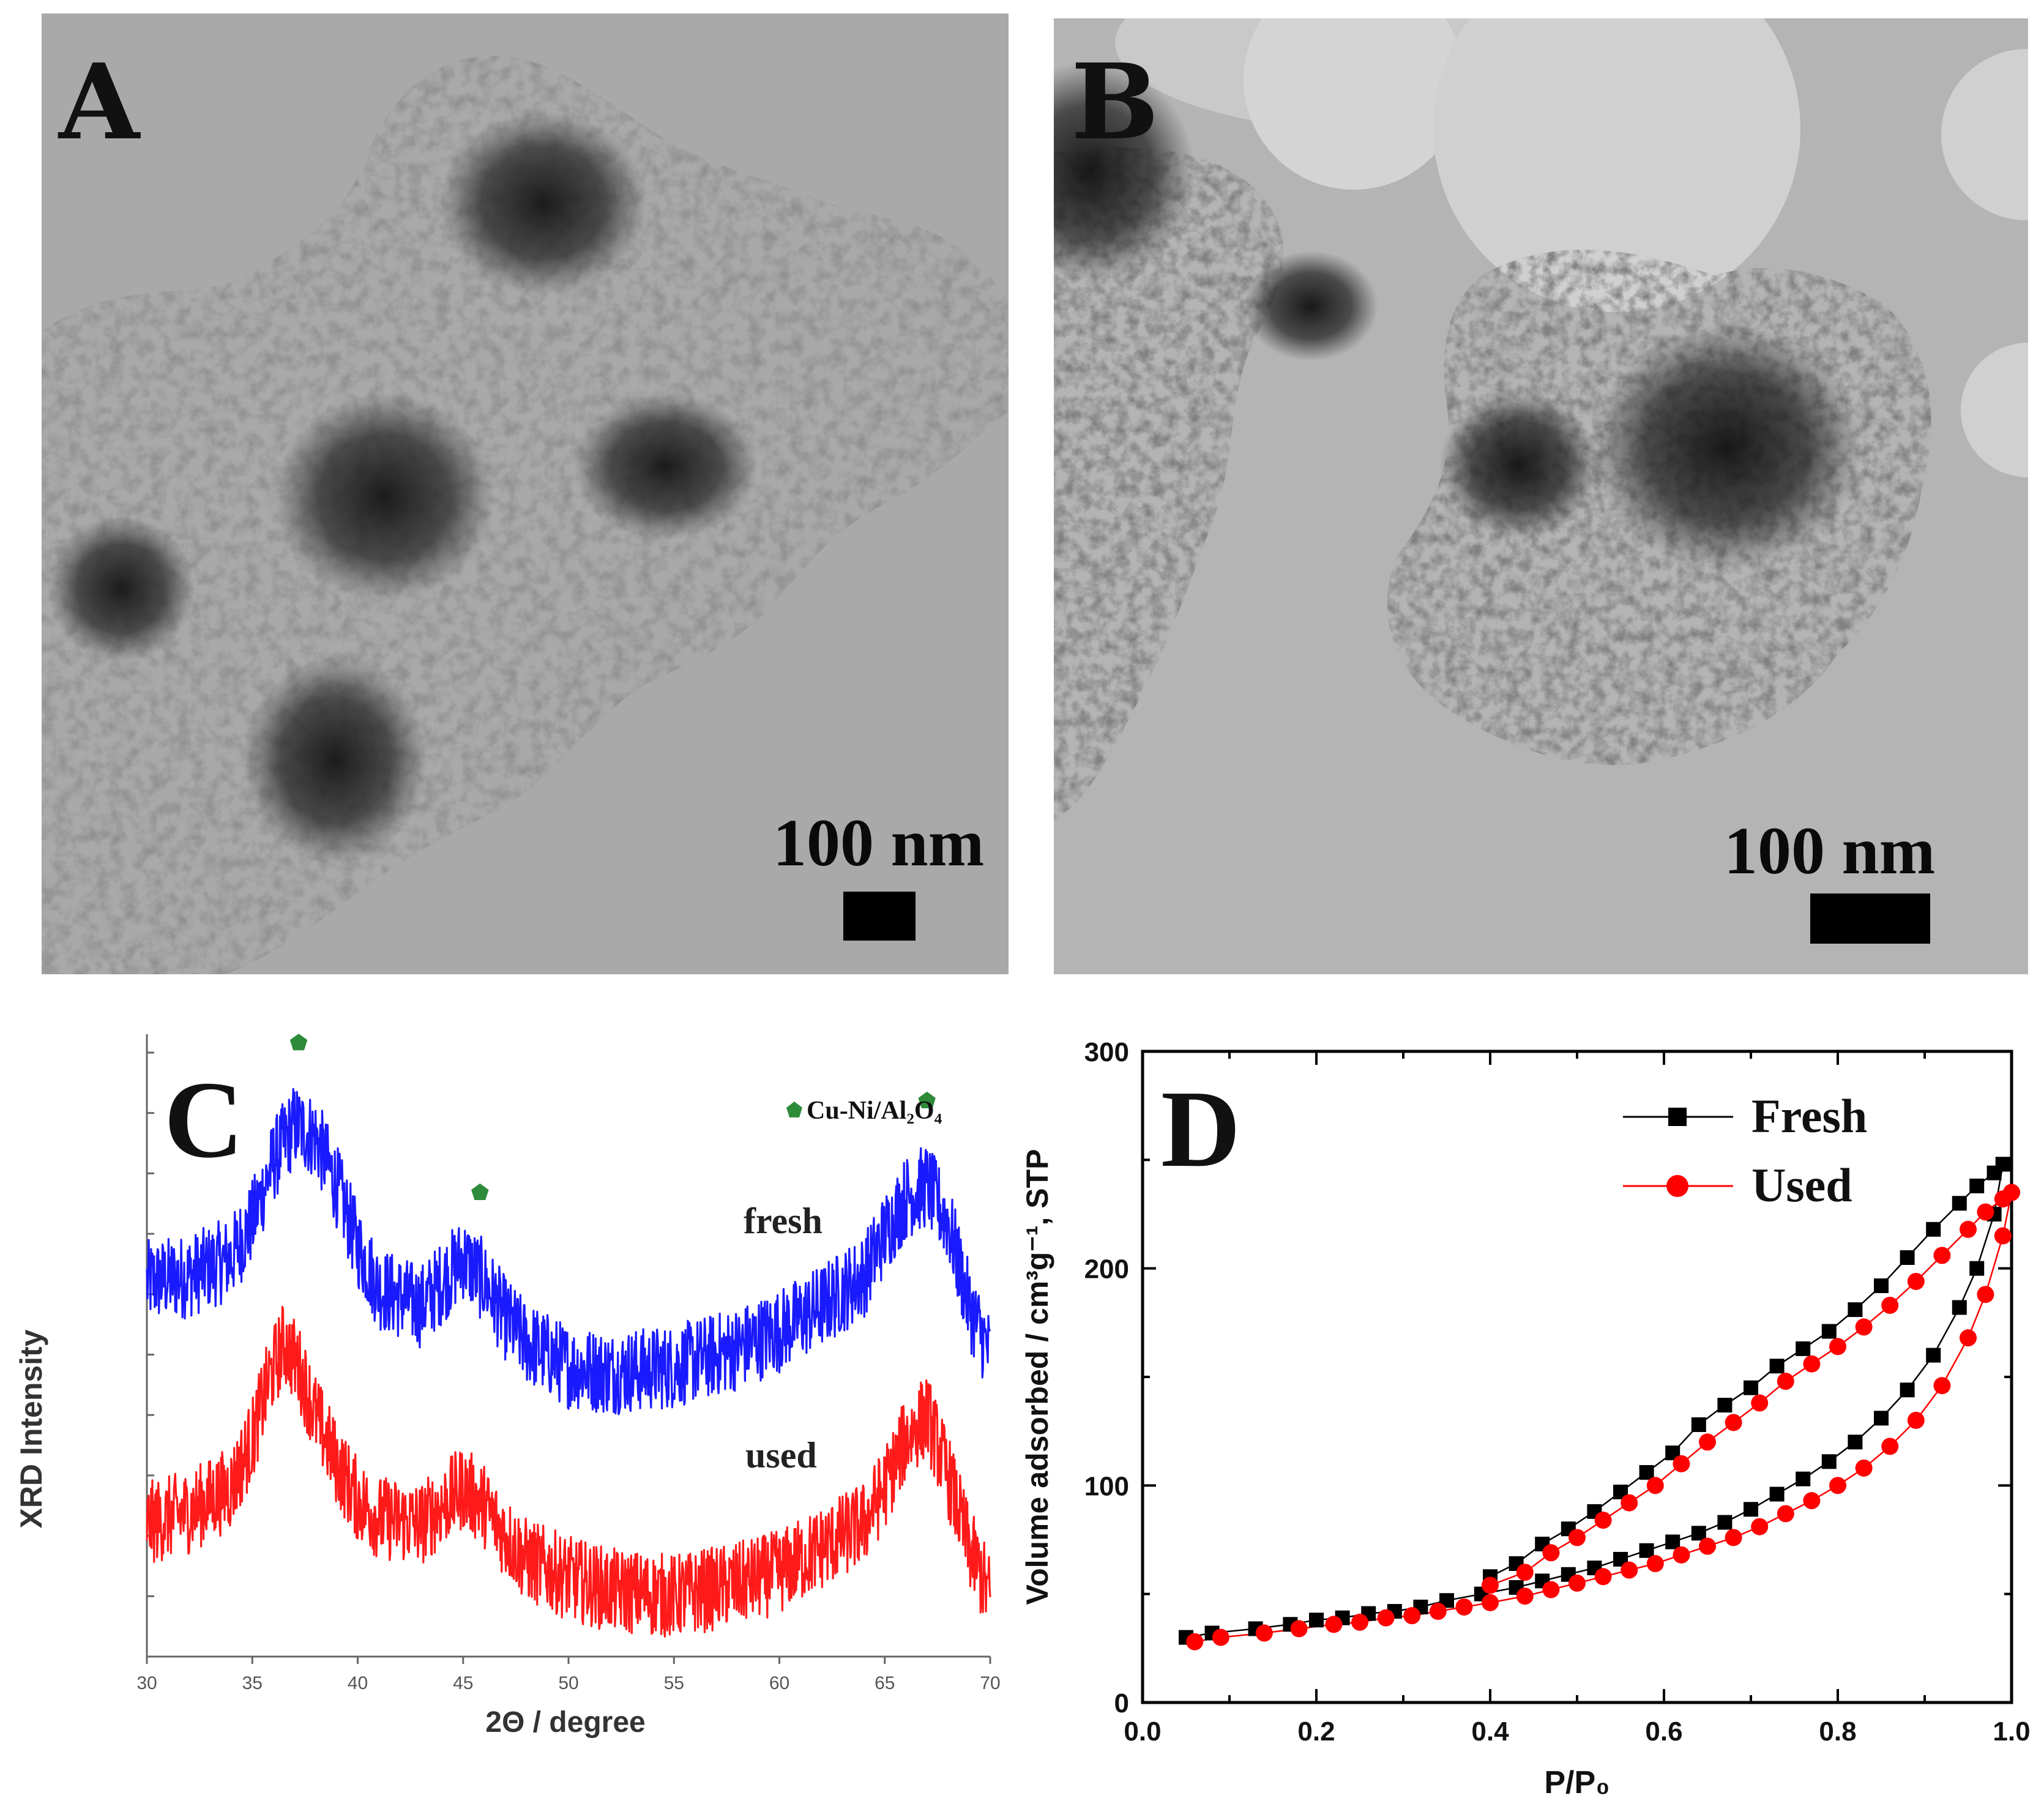  What do you see at coordinates (568, 1683) in the screenshot?
I see `x-tick-label: 50` at bounding box center [568, 1683].